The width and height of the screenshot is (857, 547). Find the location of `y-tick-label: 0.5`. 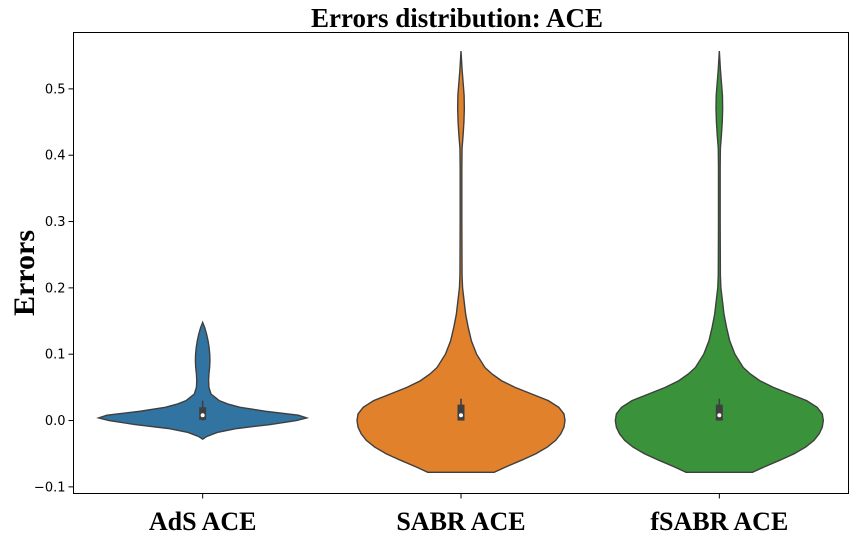

y-tick-label: 0.5 is located at coordinates (55, 89).